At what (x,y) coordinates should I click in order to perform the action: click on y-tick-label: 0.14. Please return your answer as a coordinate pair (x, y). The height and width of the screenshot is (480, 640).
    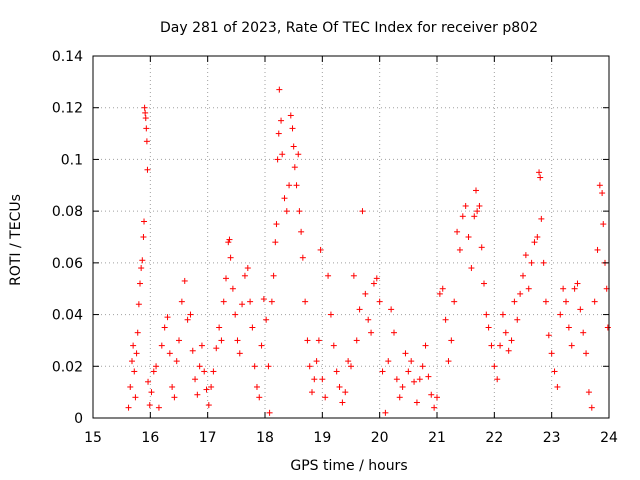
    Looking at the image, I should click on (67, 57).